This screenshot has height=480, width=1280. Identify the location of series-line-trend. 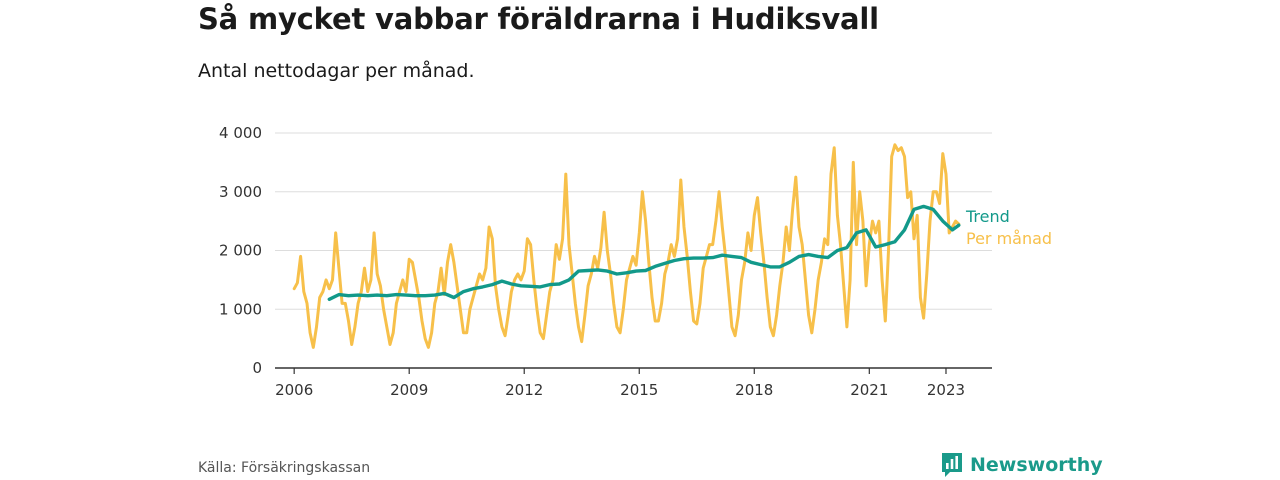
(644, 252).